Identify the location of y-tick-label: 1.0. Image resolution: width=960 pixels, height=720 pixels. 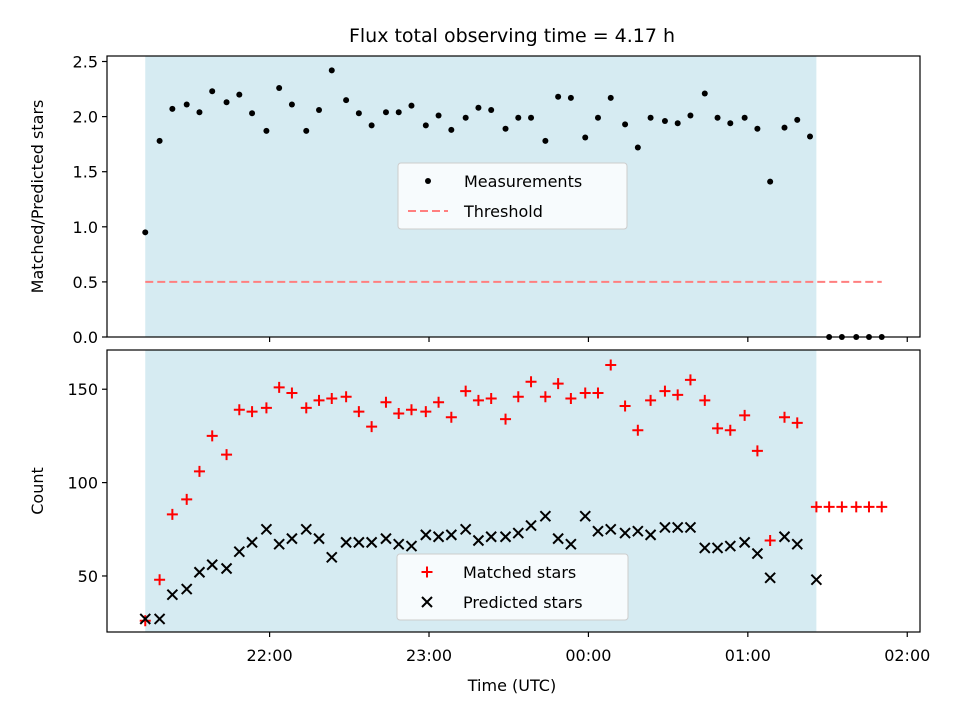
(85, 227).